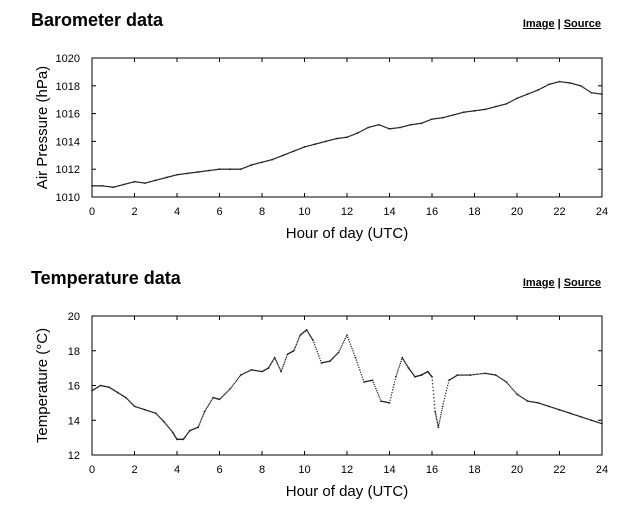 The height and width of the screenshot is (507, 637). Describe the element at coordinates (304, 470) in the screenshot. I see `temperature-x-tick-label: 10` at that location.